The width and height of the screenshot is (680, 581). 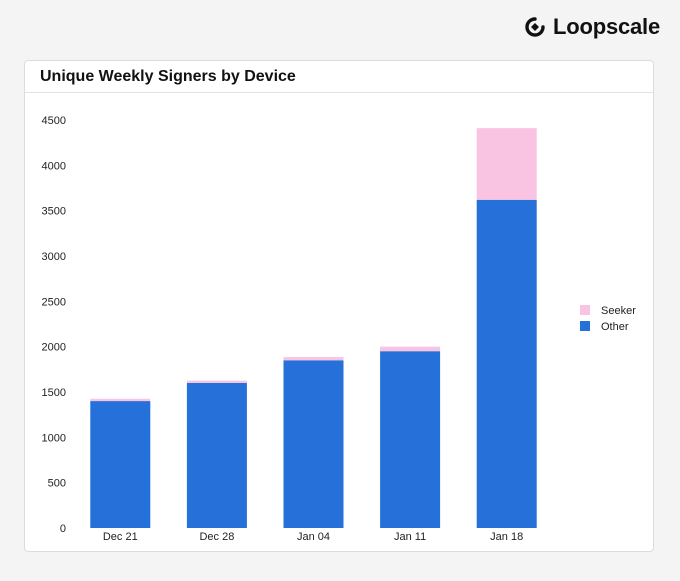 What do you see at coordinates (54, 166) in the screenshot?
I see `y-tick-label: 4000` at bounding box center [54, 166].